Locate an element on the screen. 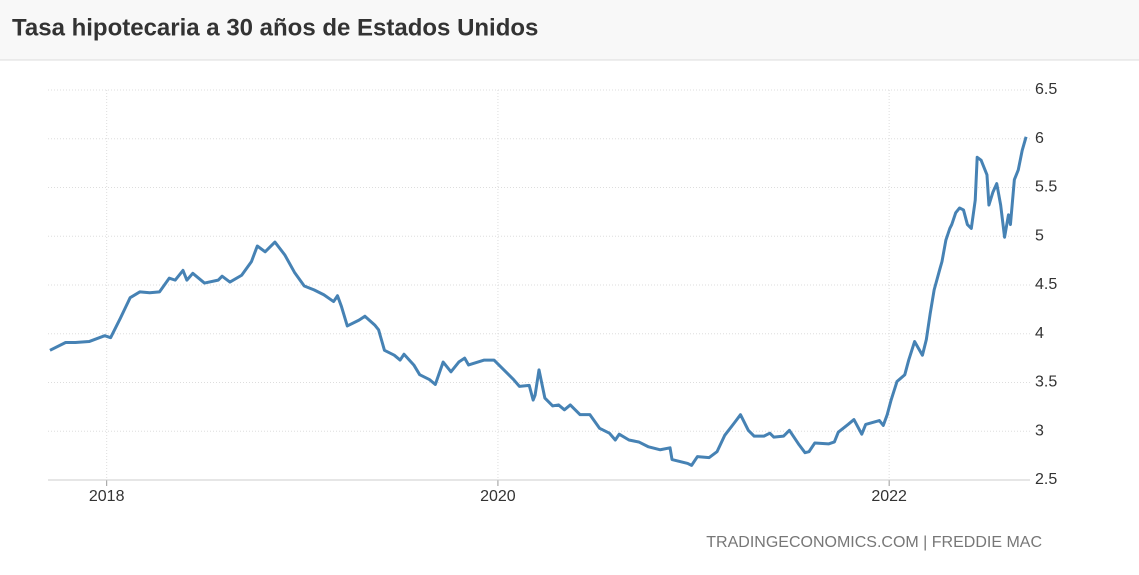  y-tick-label: 4.5 is located at coordinates (1046, 284).